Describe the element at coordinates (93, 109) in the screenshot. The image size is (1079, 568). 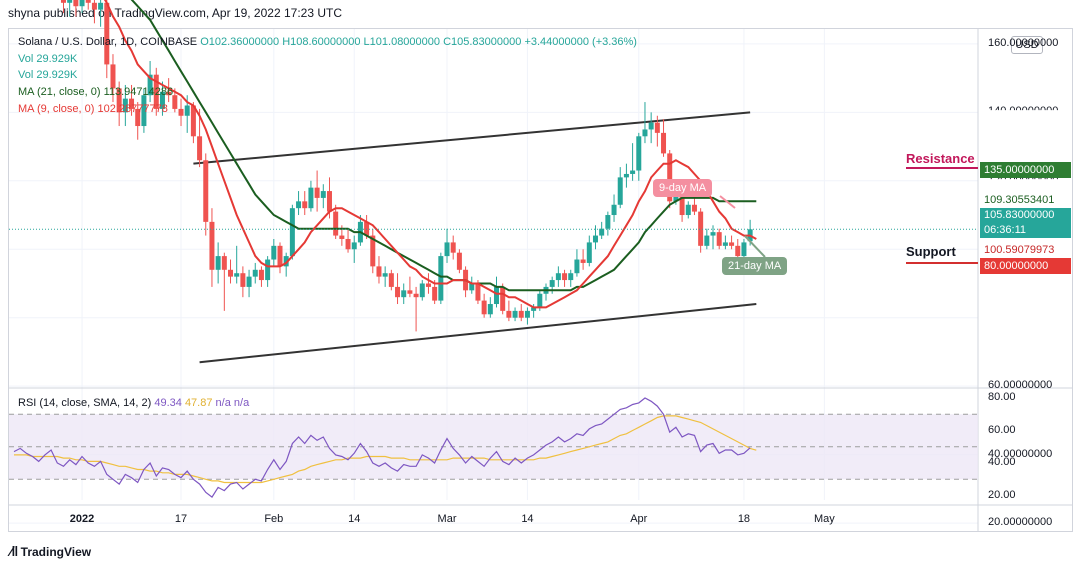
I see `ma9-legend: MA (9, close, 0) 102.28777778` at that location.